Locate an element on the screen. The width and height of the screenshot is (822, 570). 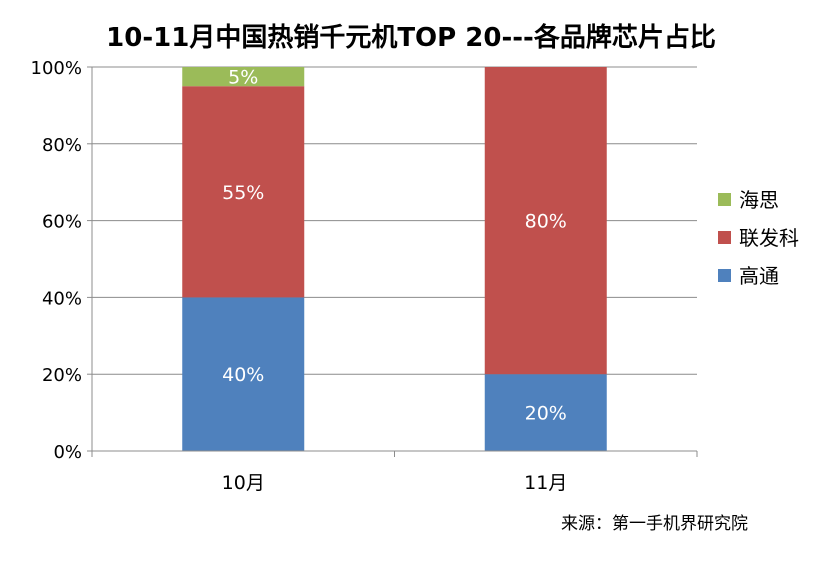
source-note: 来源：第一手机界研究院 is located at coordinates (654, 524).